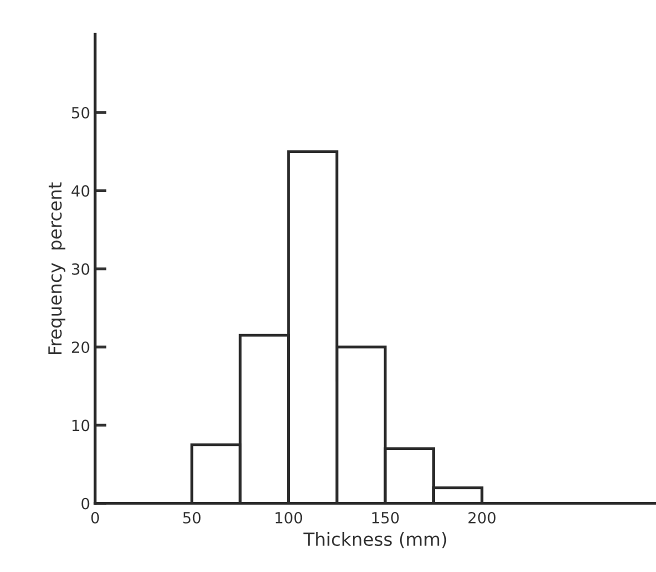  Describe the element at coordinates (81, 347) in the screenshot. I see `y-tick-label: 20` at that location.